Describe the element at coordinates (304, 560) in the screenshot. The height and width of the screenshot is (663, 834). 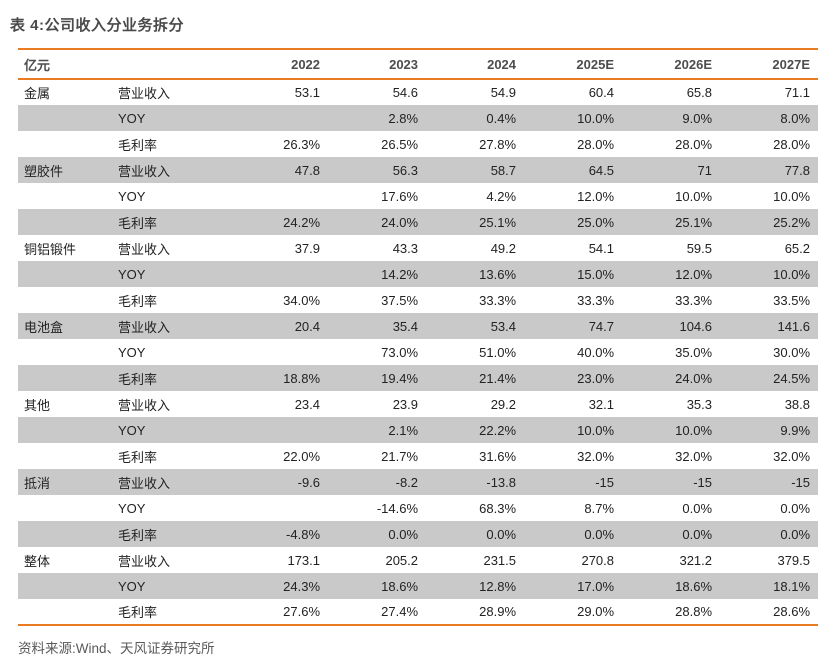
I see `value-cell: 173.1` at that location.